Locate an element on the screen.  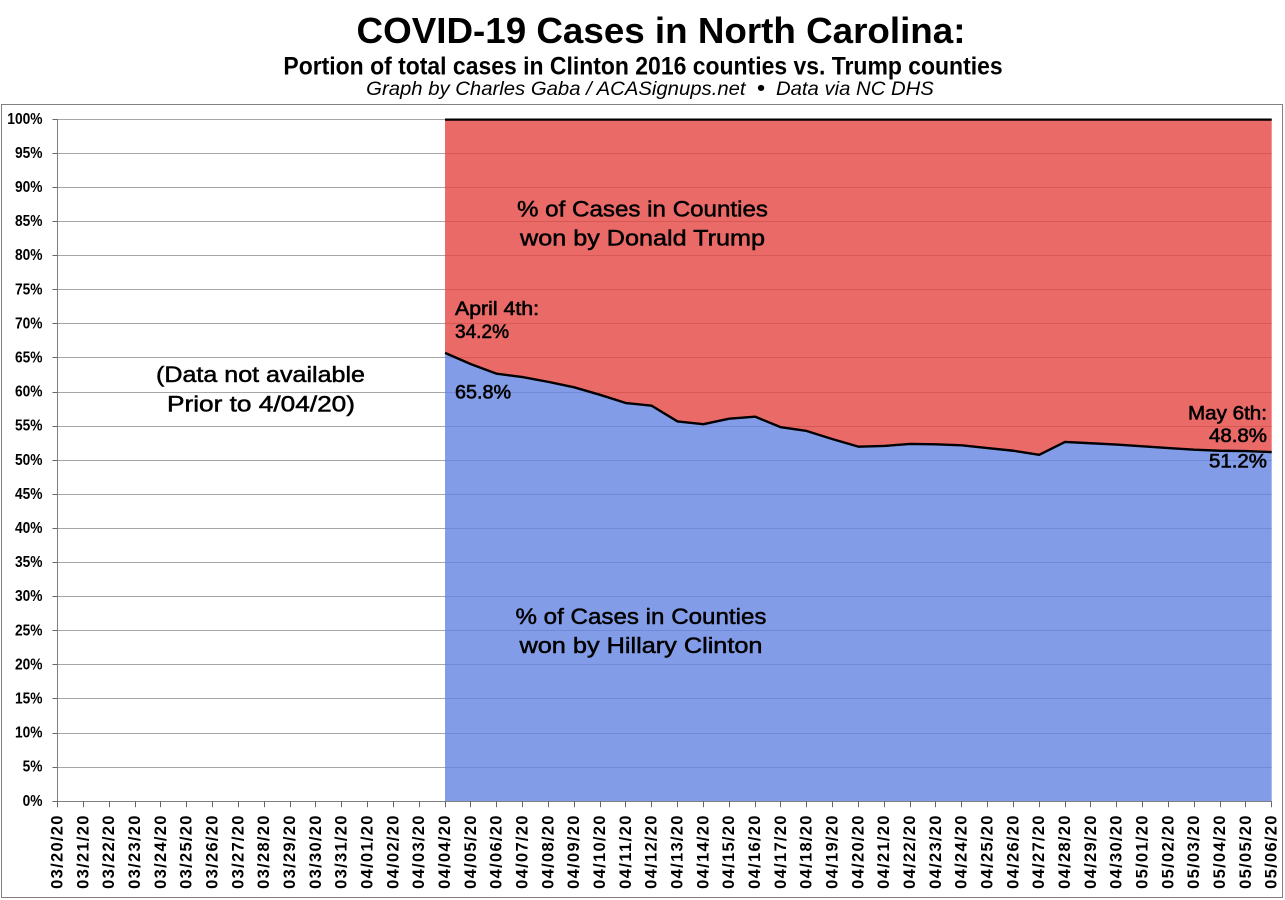
svg-text: 55% is located at coordinates (29, 426).